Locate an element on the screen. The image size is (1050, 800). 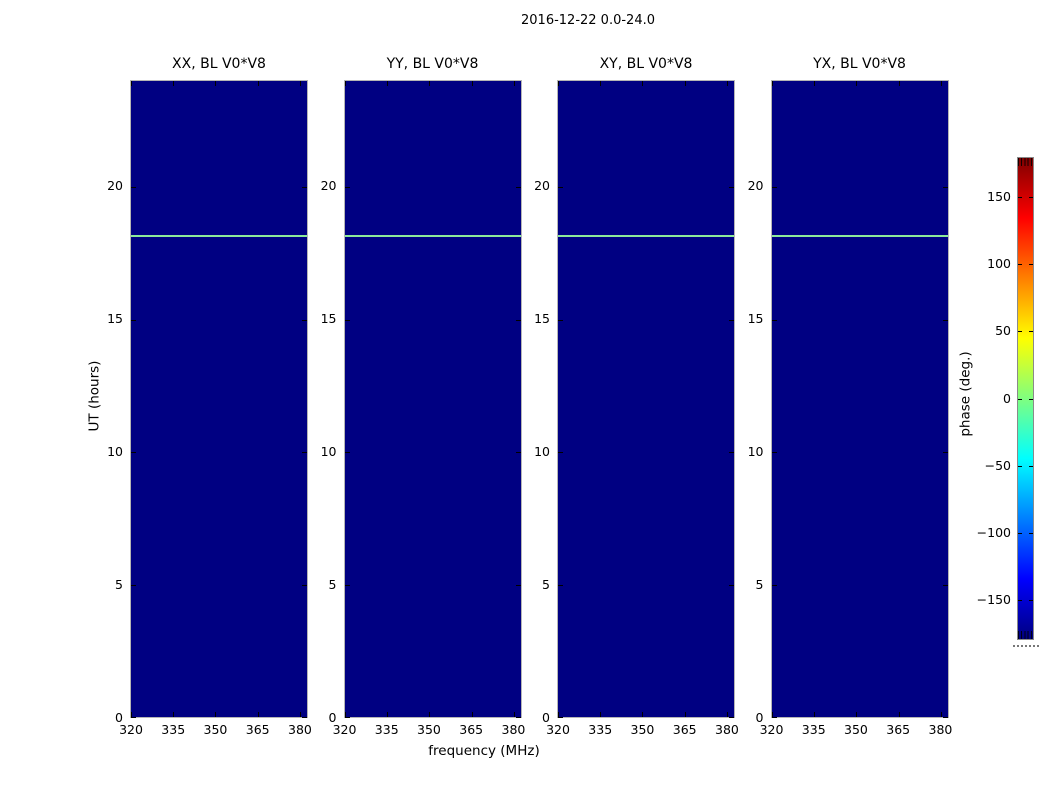
panel-title: XY, BL V0*V8 is located at coordinates (646, 64).